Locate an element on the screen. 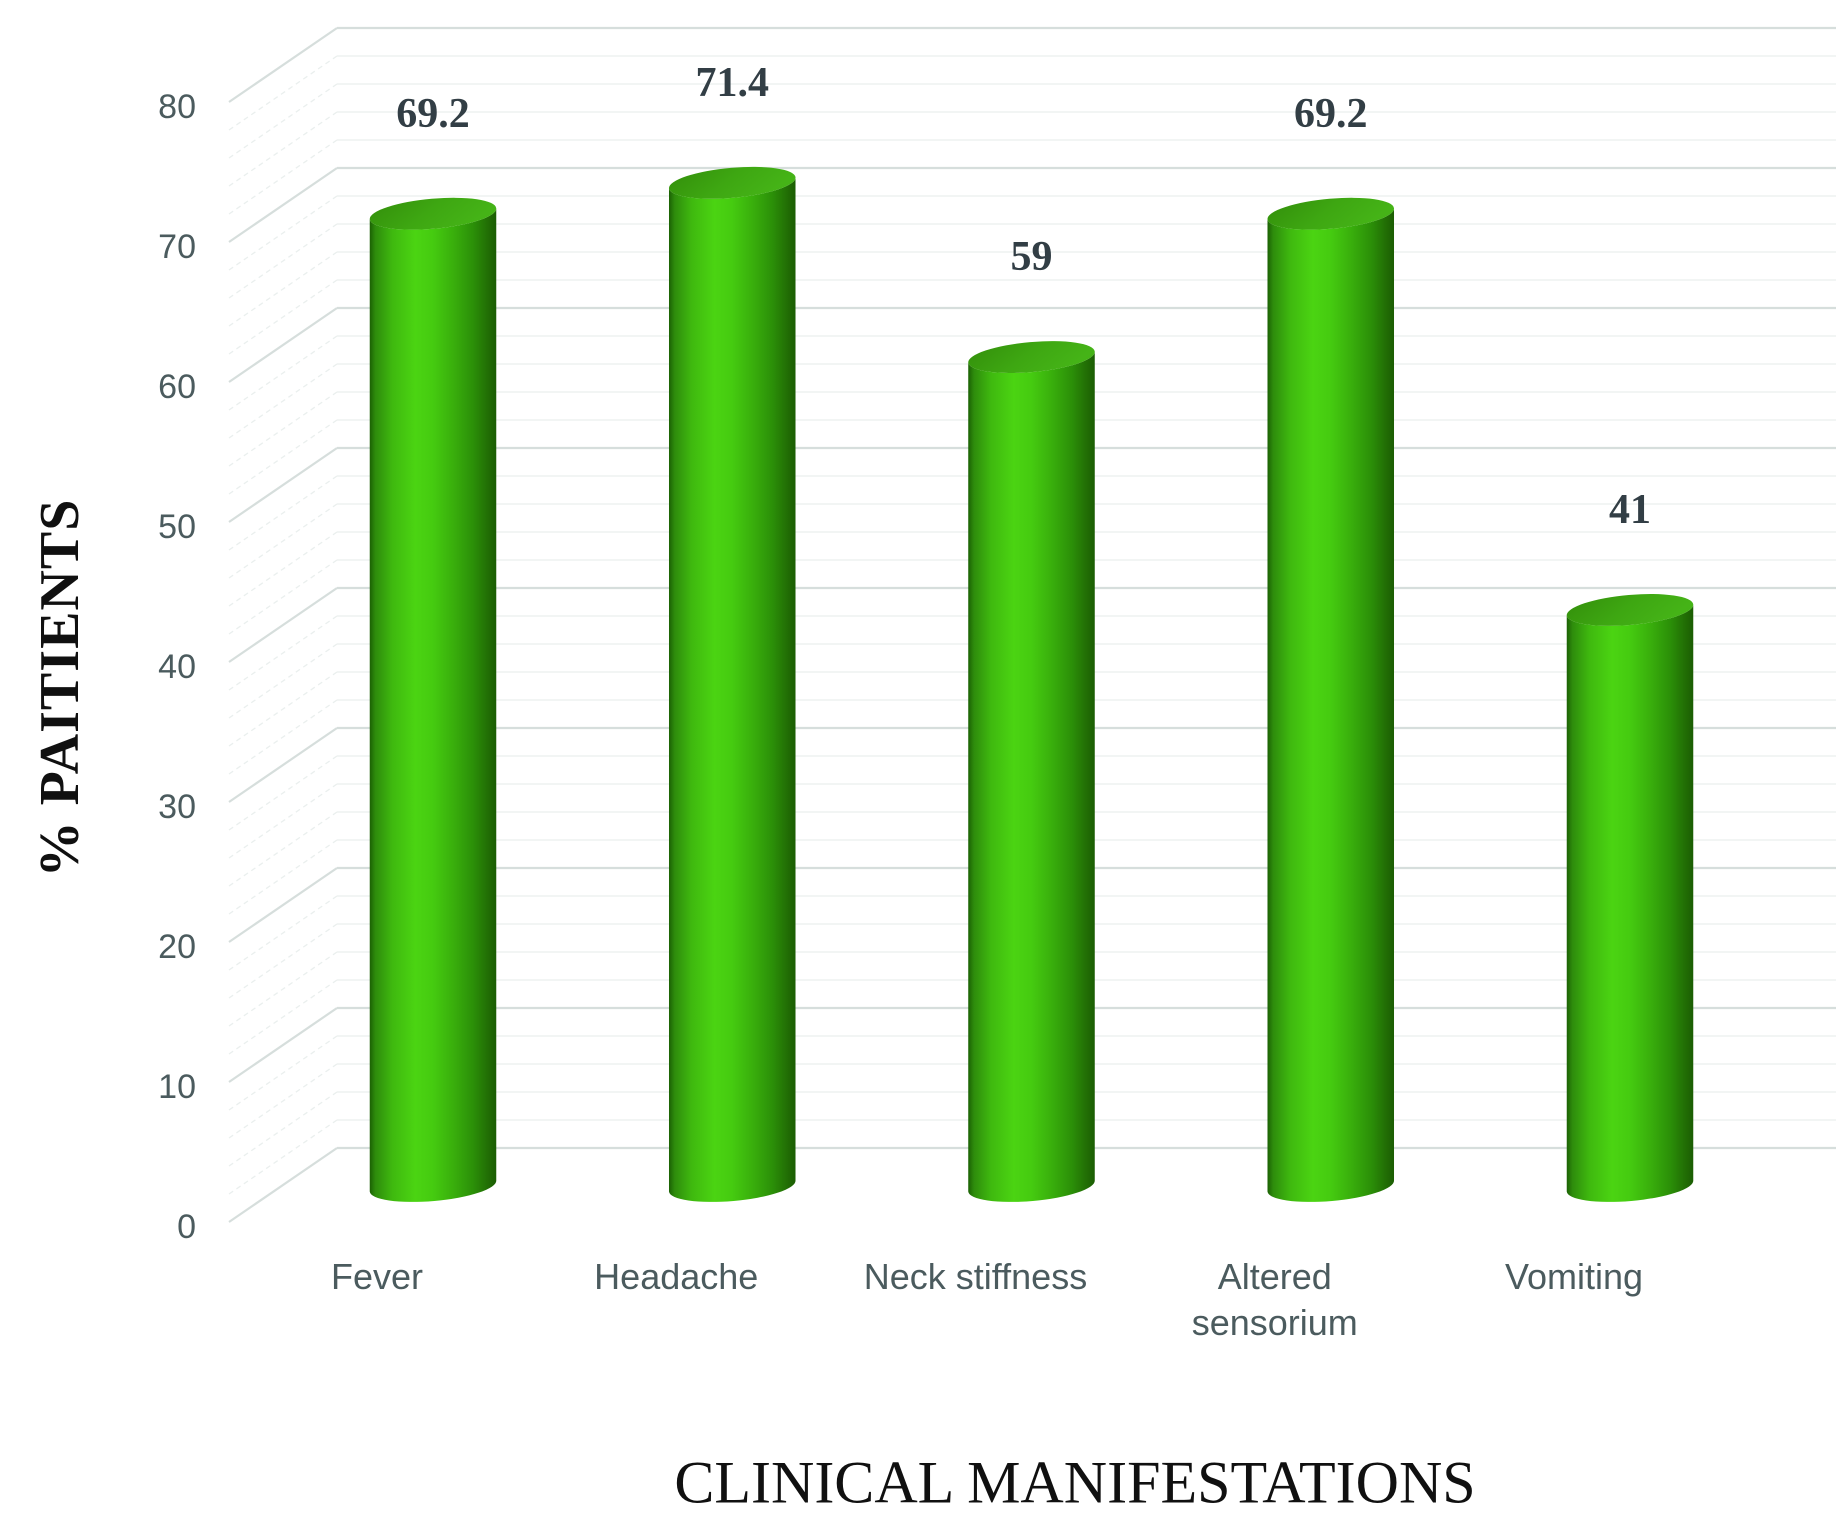  y-tick-0: 0 is located at coordinates (186, 1227).